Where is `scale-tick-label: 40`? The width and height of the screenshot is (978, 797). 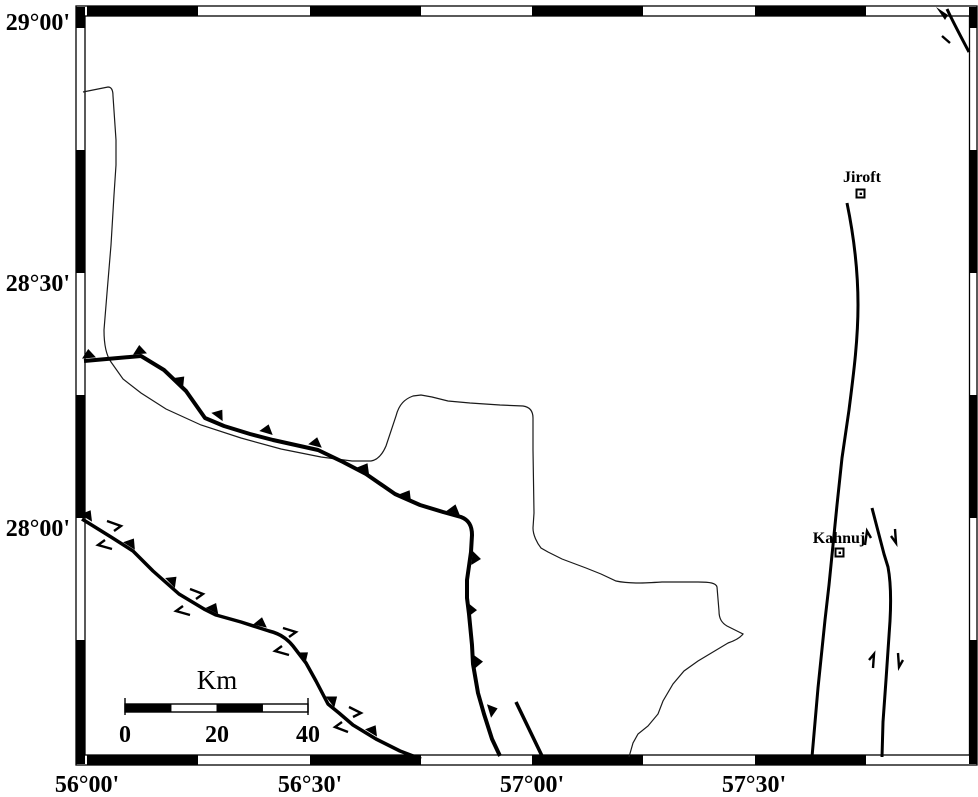
scale-tick-label: 40 is located at coordinates (308, 735).